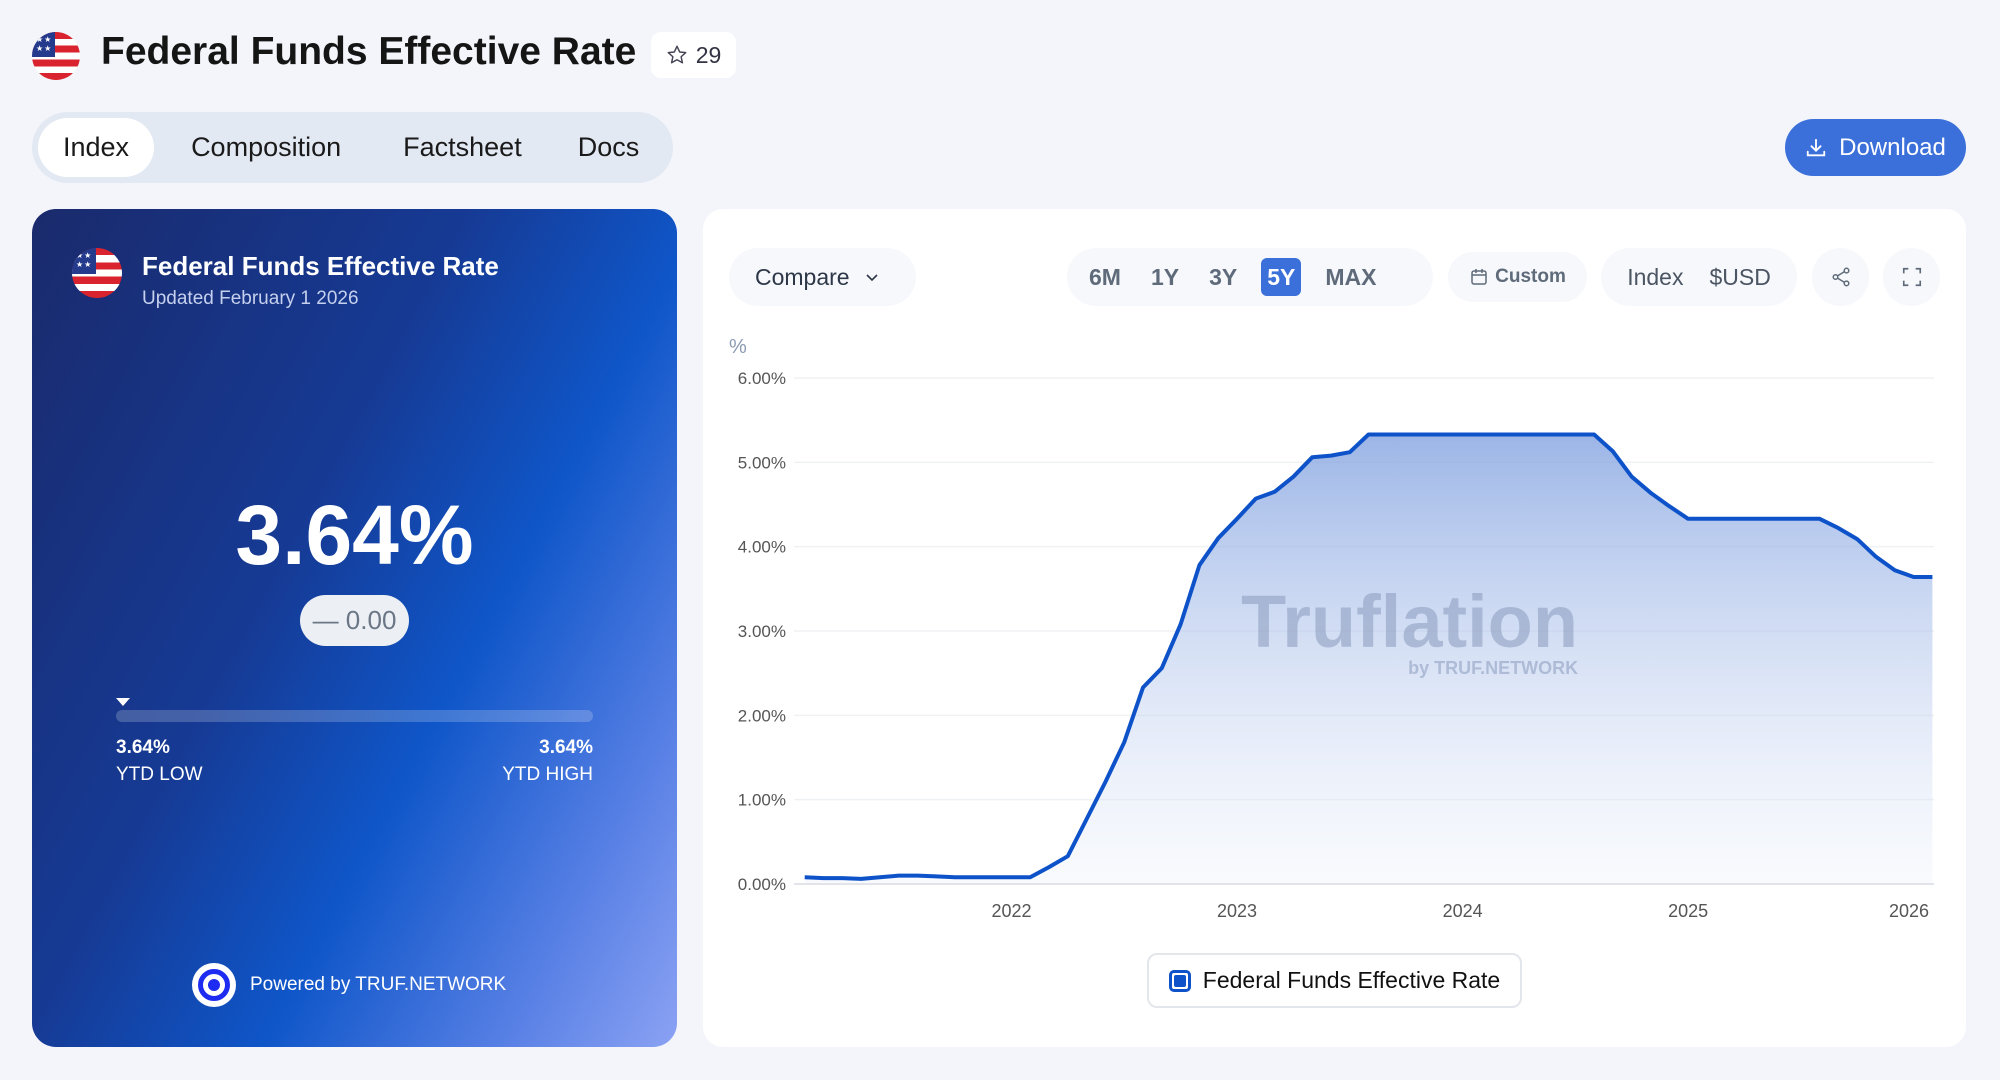 This screenshot has height=1080, width=2000. What do you see at coordinates (143, 747) in the screenshot?
I see `ytd-low-value: 3.64%` at bounding box center [143, 747].